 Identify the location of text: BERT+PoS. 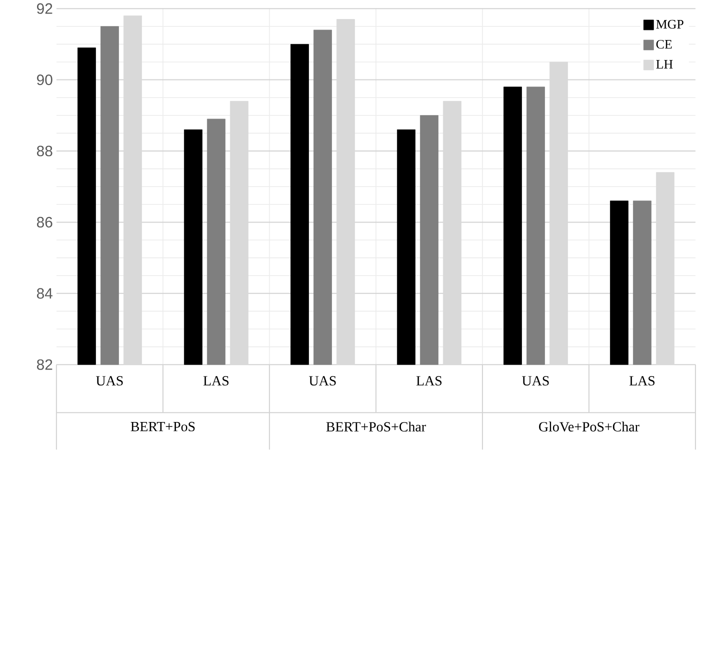
(162, 427).